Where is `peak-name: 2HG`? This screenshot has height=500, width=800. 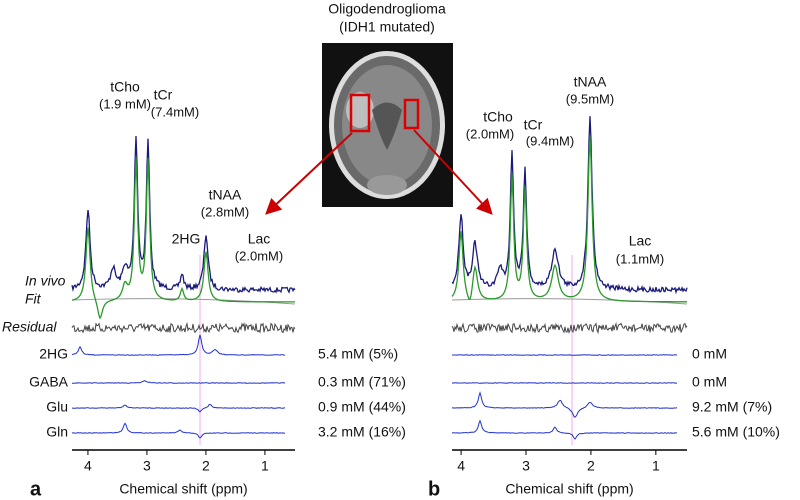 peak-name: 2HG is located at coordinates (186, 239).